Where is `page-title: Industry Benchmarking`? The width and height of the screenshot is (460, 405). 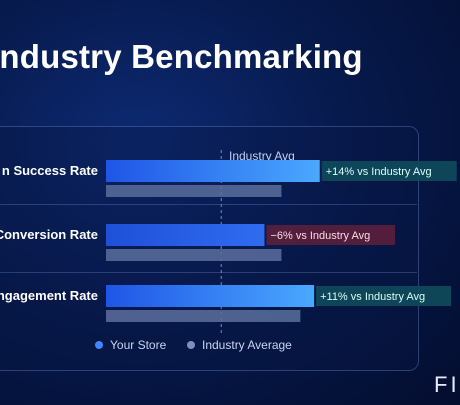 page-title: Industry Benchmarking is located at coordinates (181, 56).